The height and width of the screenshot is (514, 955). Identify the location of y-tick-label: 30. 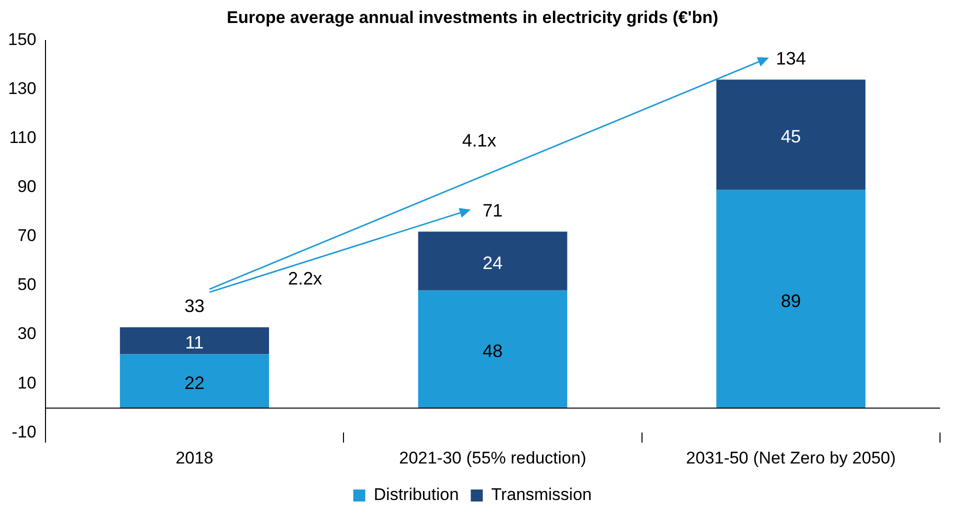
(26, 334).